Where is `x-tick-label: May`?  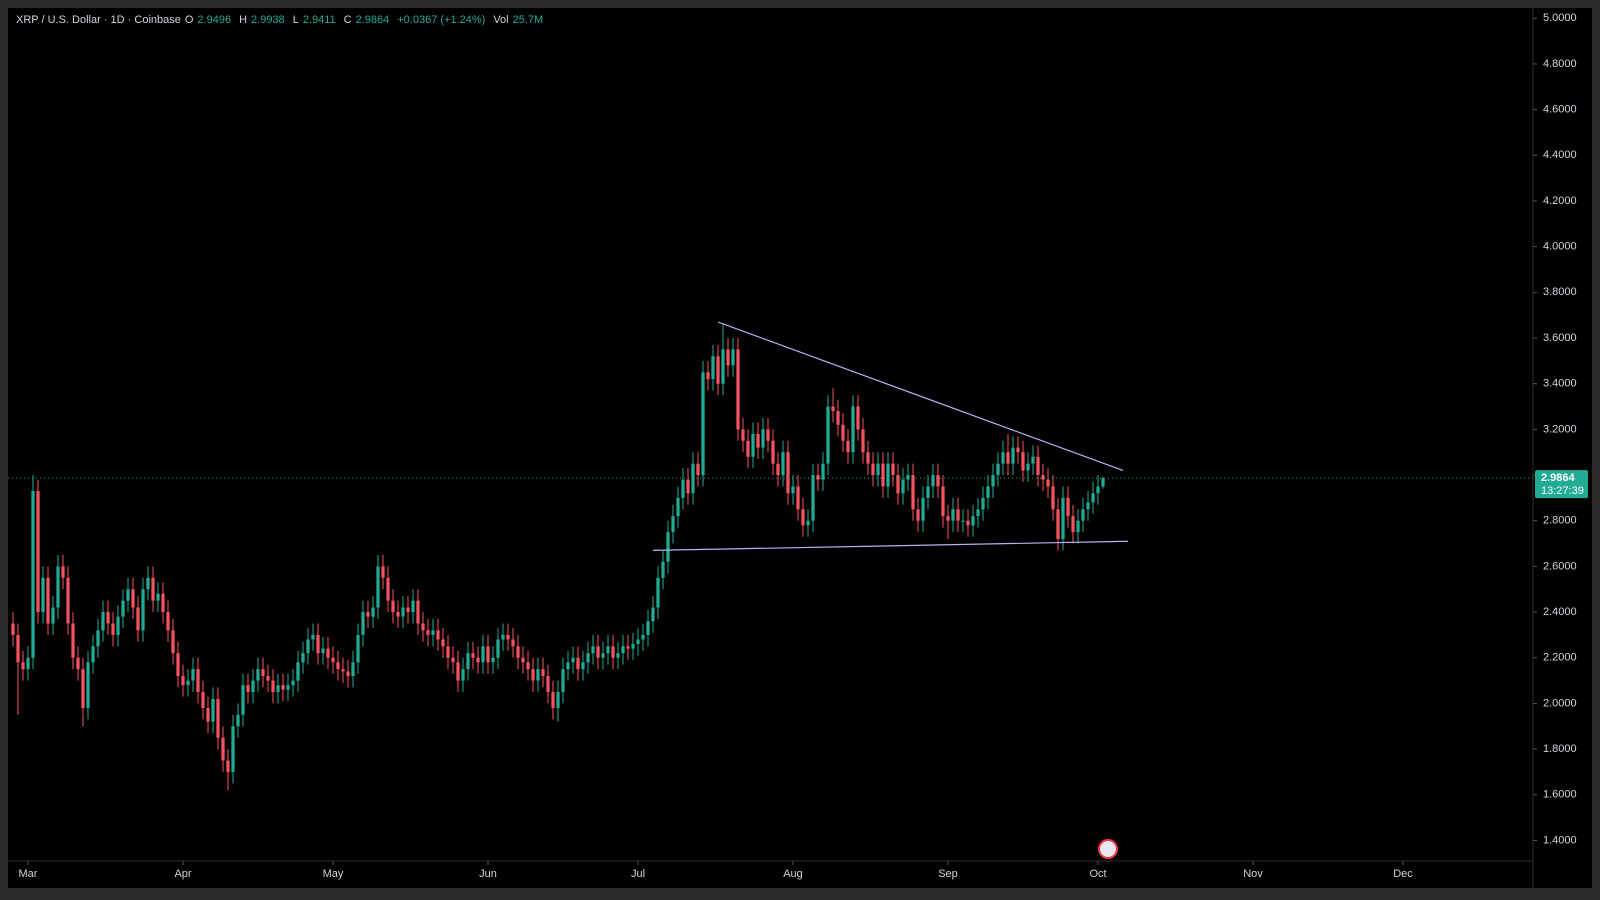
x-tick-label: May is located at coordinates (333, 874).